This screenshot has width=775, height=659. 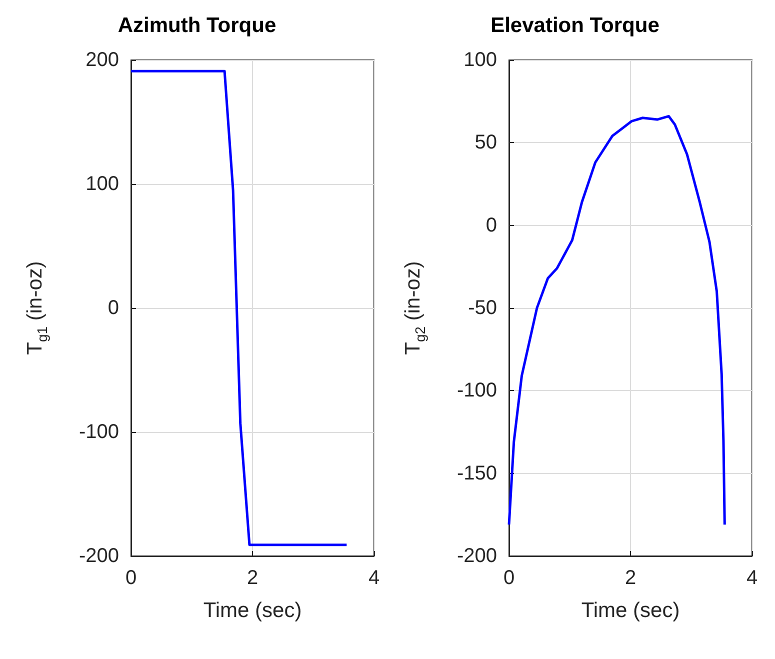 I want to click on chart-title: Elevation Torque, so click(x=575, y=25).